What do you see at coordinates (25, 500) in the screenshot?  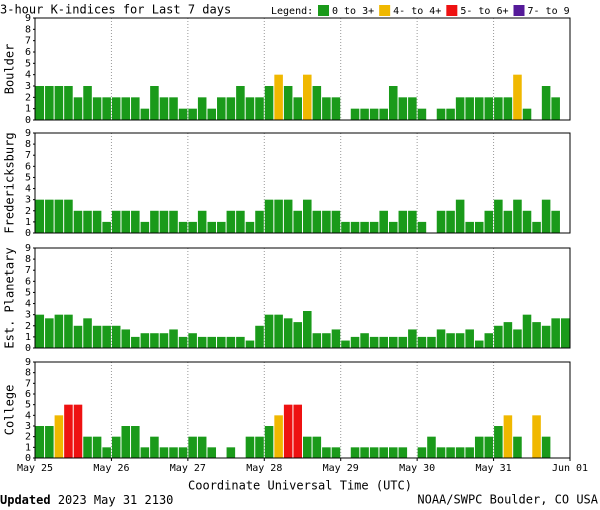 I see `updated-label: Updated` at bounding box center [25, 500].